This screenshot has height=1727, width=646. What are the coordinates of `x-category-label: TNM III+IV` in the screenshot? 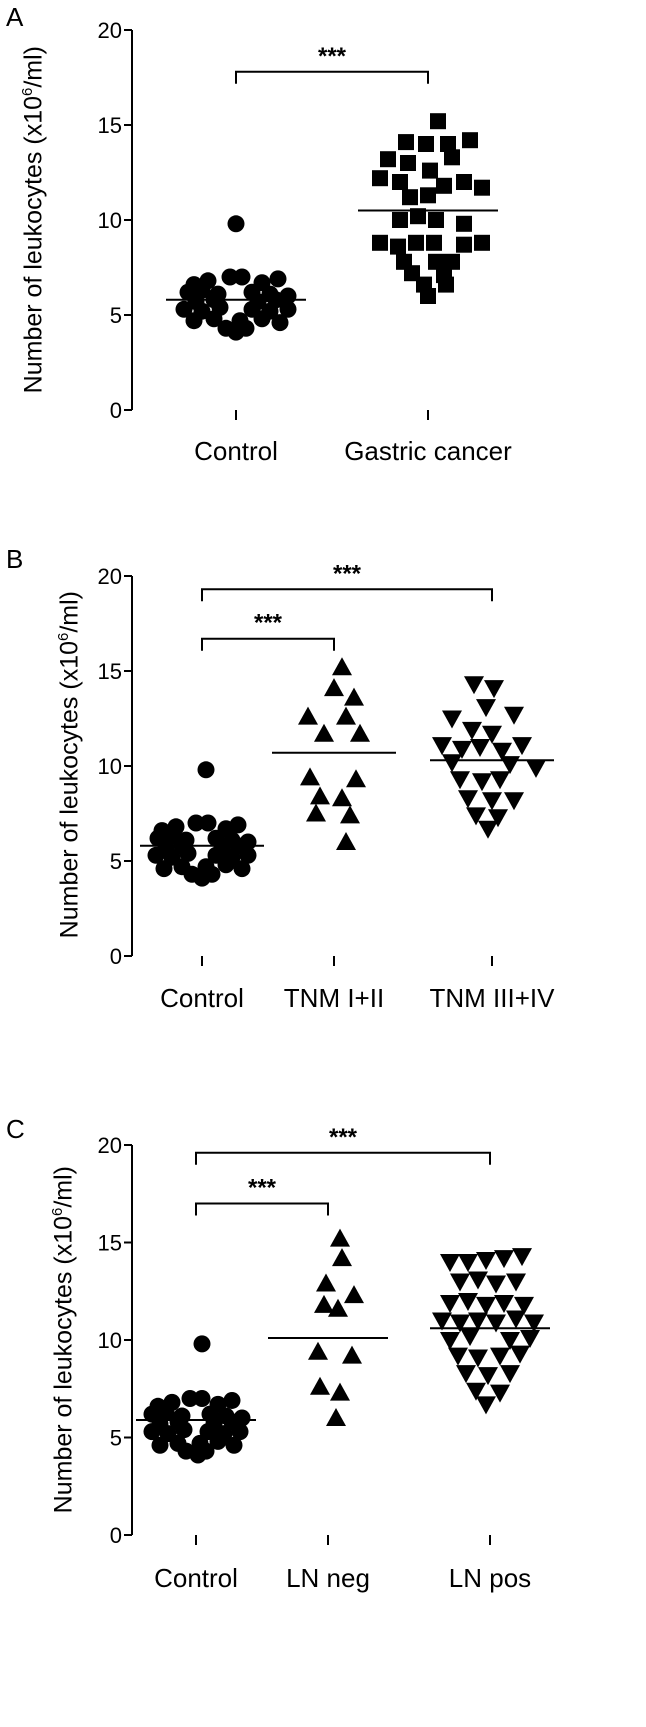 It's located at (493, 998).